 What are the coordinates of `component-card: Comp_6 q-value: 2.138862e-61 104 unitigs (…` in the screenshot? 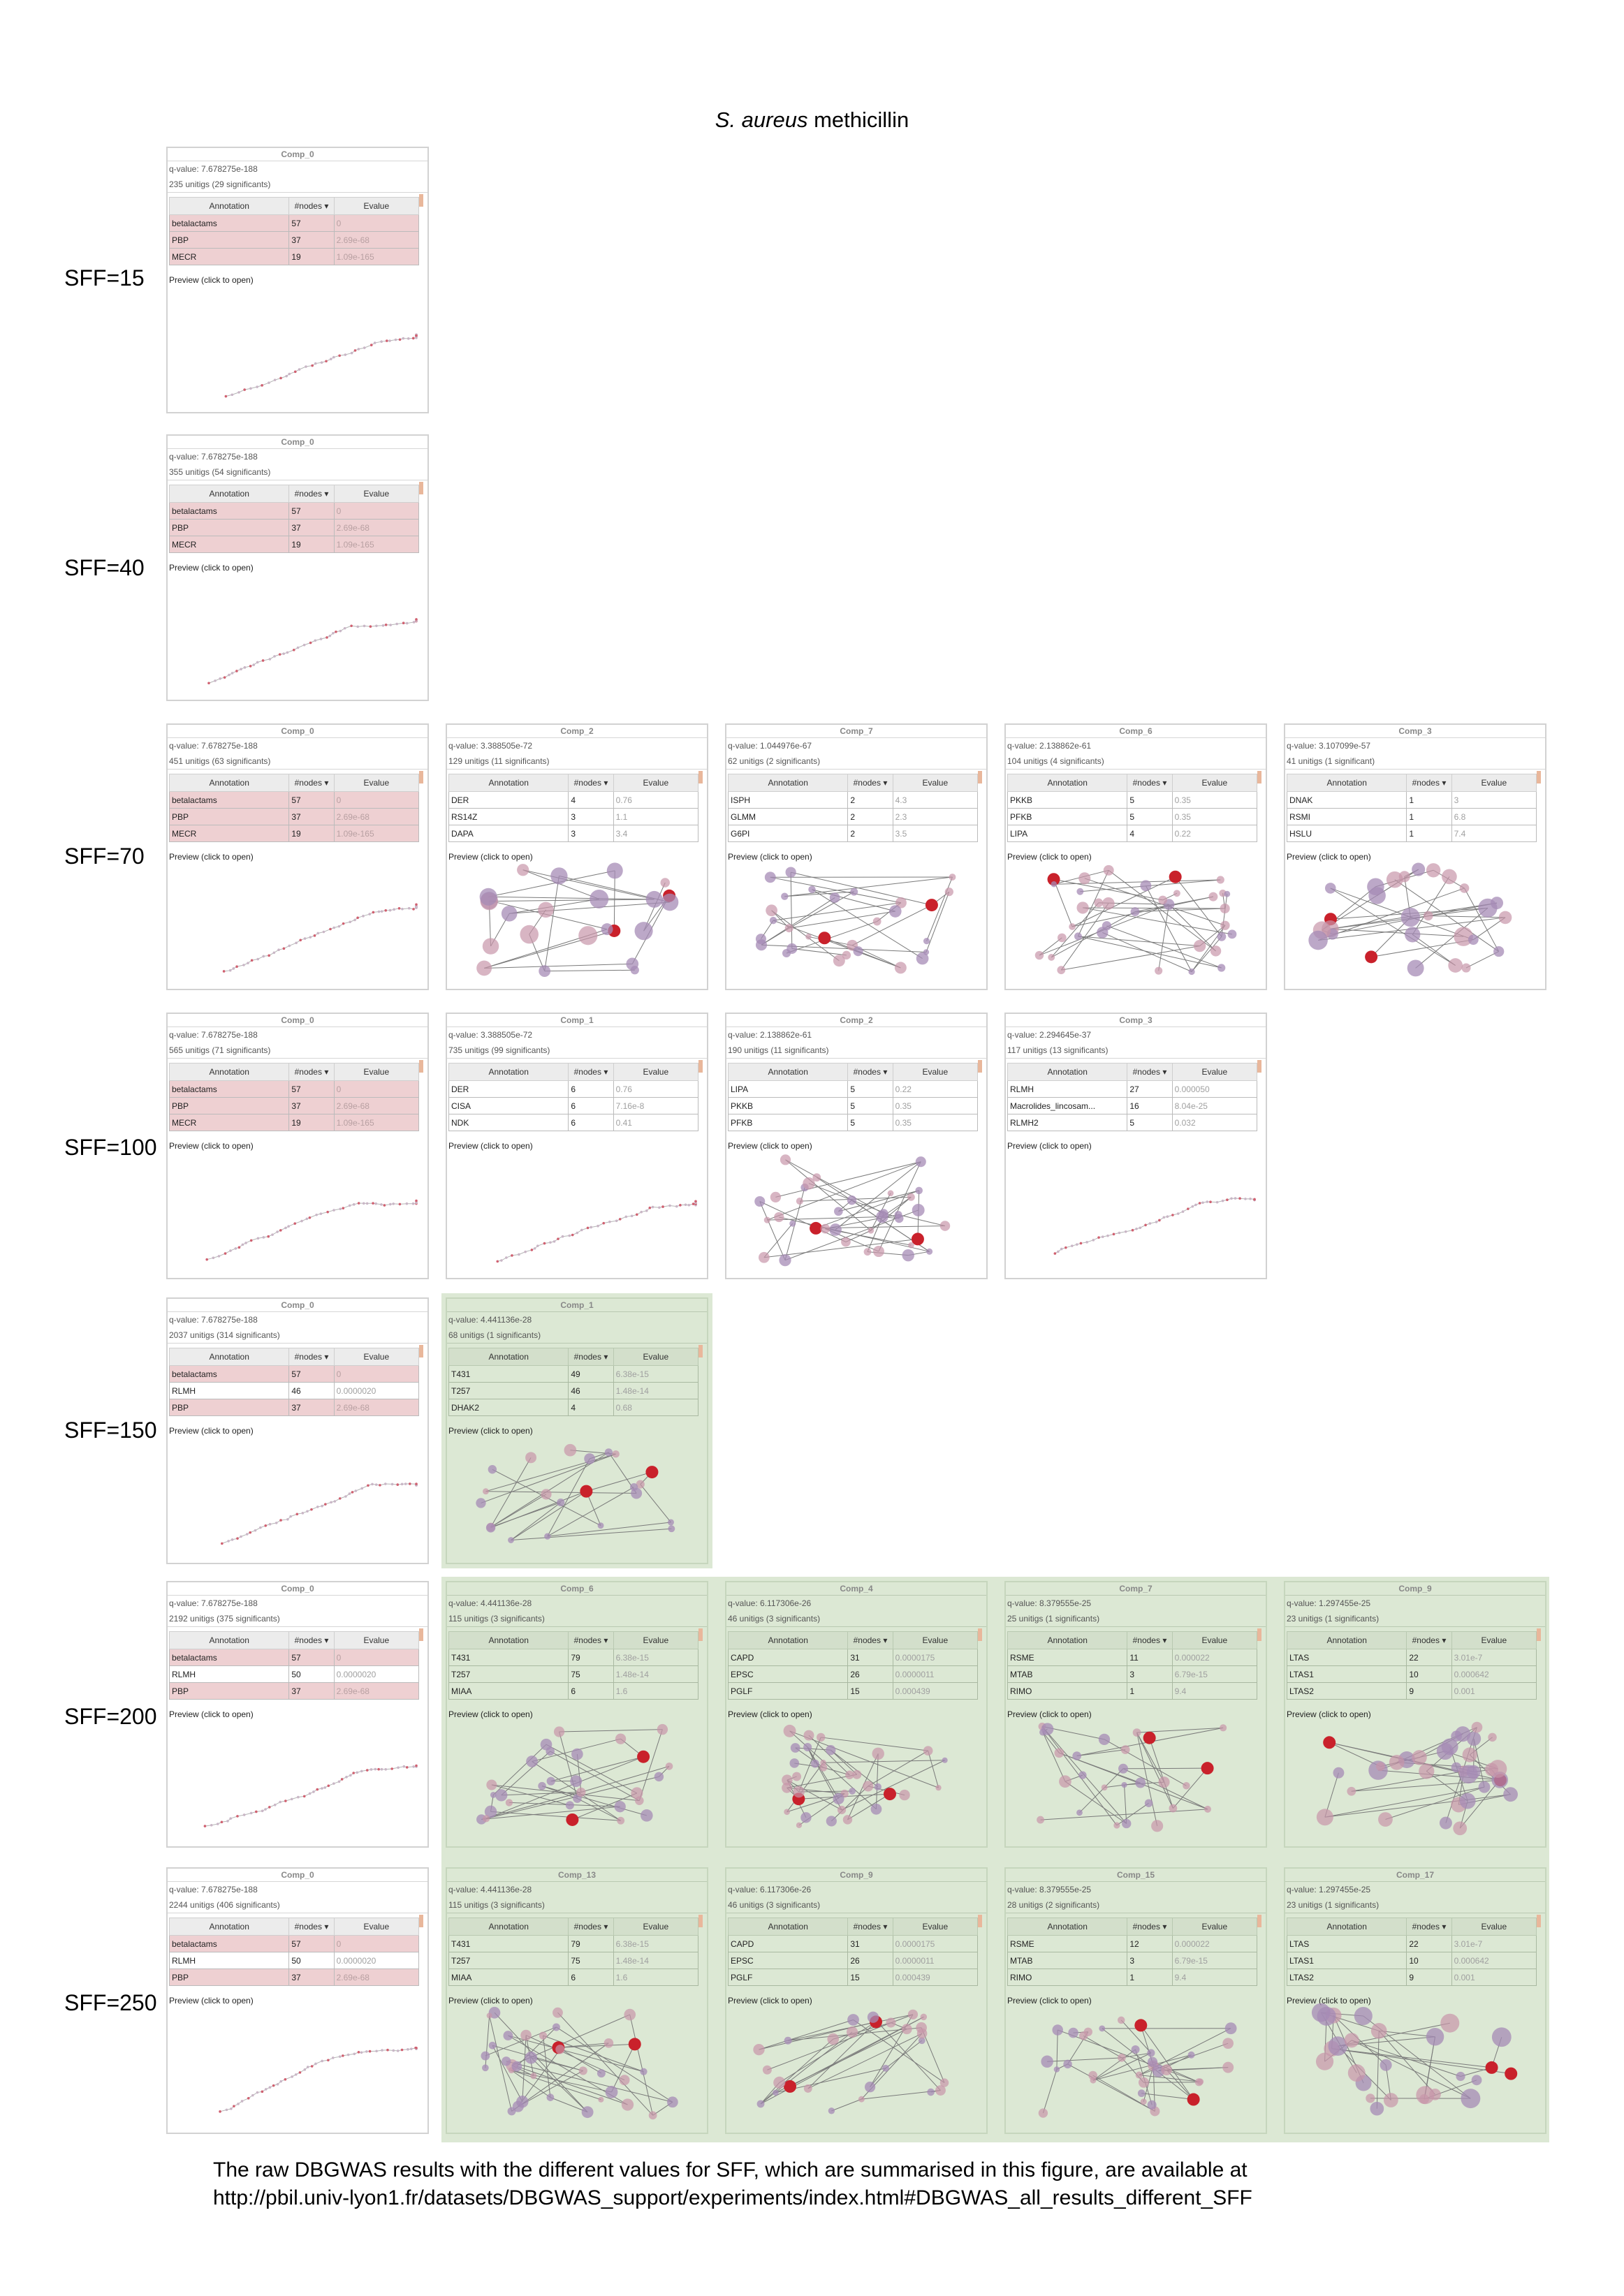 It's located at (1135, 856).